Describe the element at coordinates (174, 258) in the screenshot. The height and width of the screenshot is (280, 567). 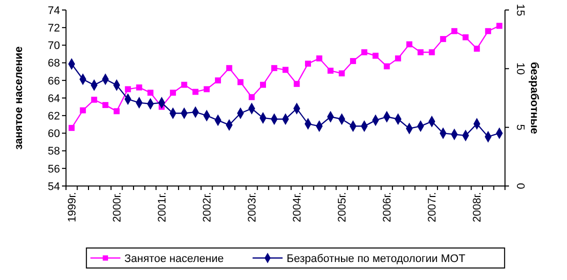
I see `legend-label: Занятое население` at that location.